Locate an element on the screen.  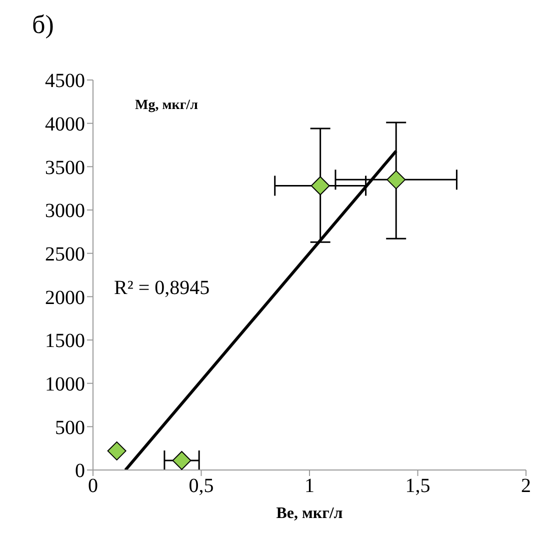
y-tick-label: 4500 is located at coordinates (65, 81).